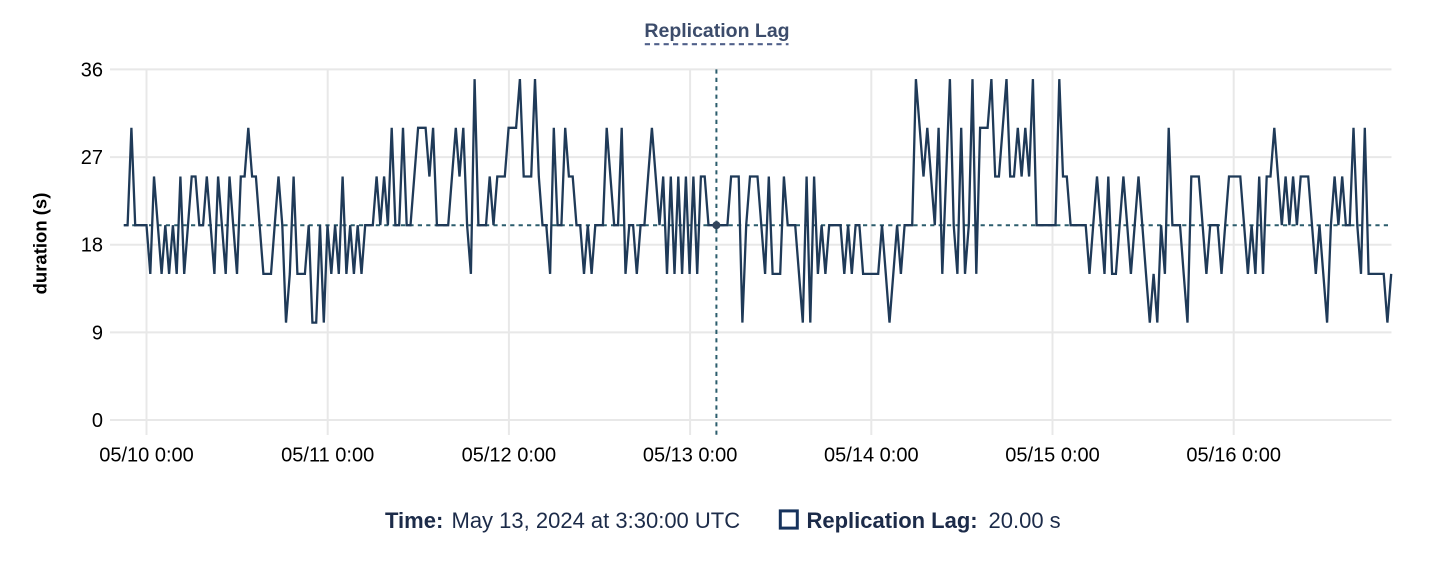  I want to click on svg-text: 05/14 0:00, so click(871, 456).